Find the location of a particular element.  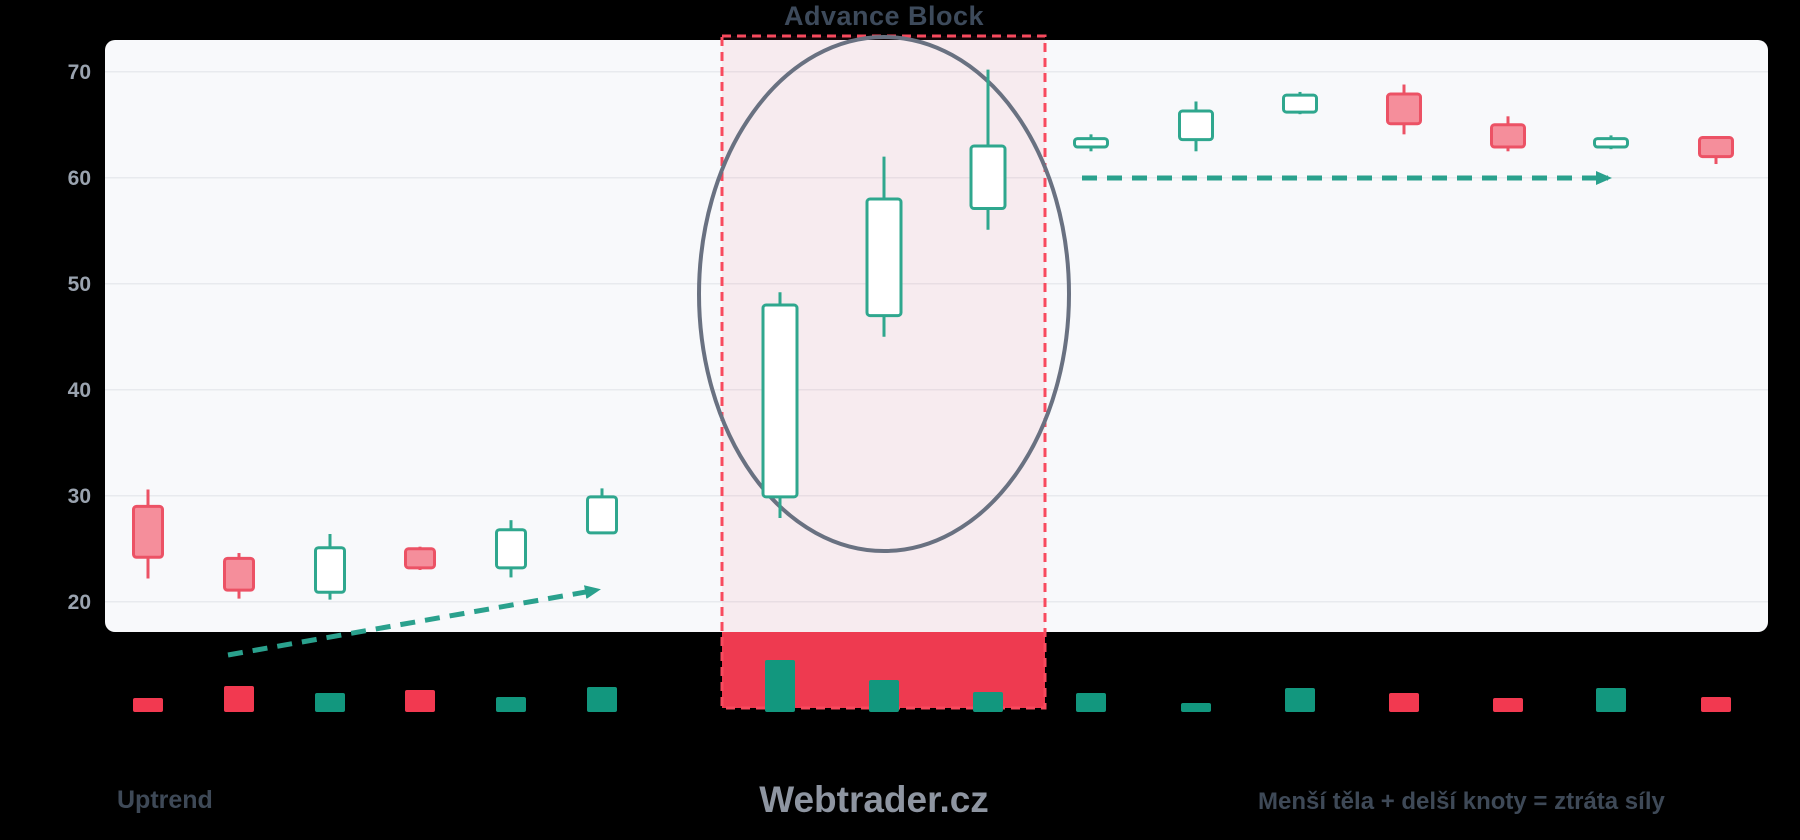

y-axis-tick: 70 is located at coordinates (79, 72).